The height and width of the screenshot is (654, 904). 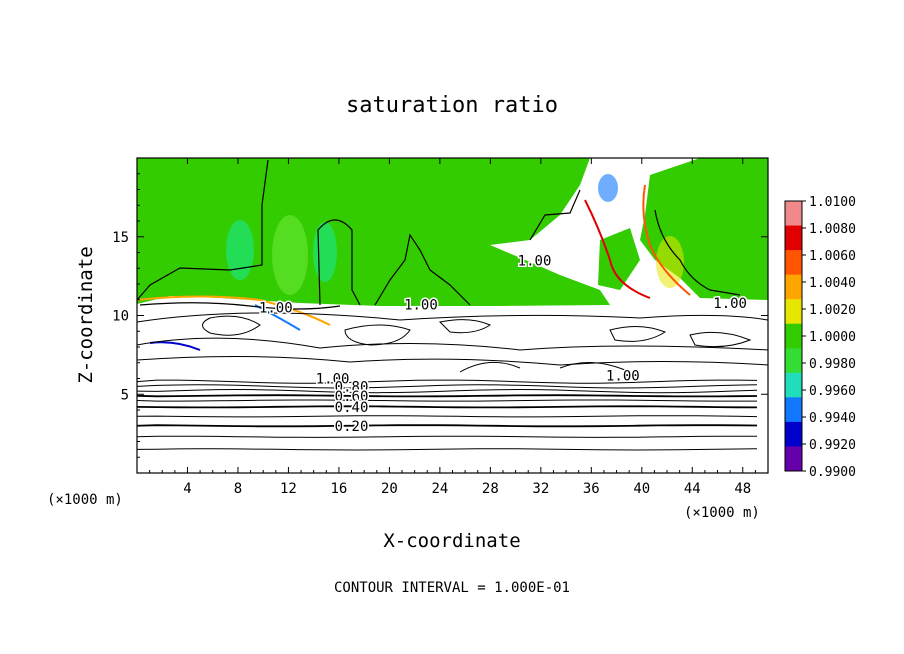 What do you see at coordinates (120, 317) in the screenshot?
I see `y-tick-label: 10` at bounding box center [120, 317].